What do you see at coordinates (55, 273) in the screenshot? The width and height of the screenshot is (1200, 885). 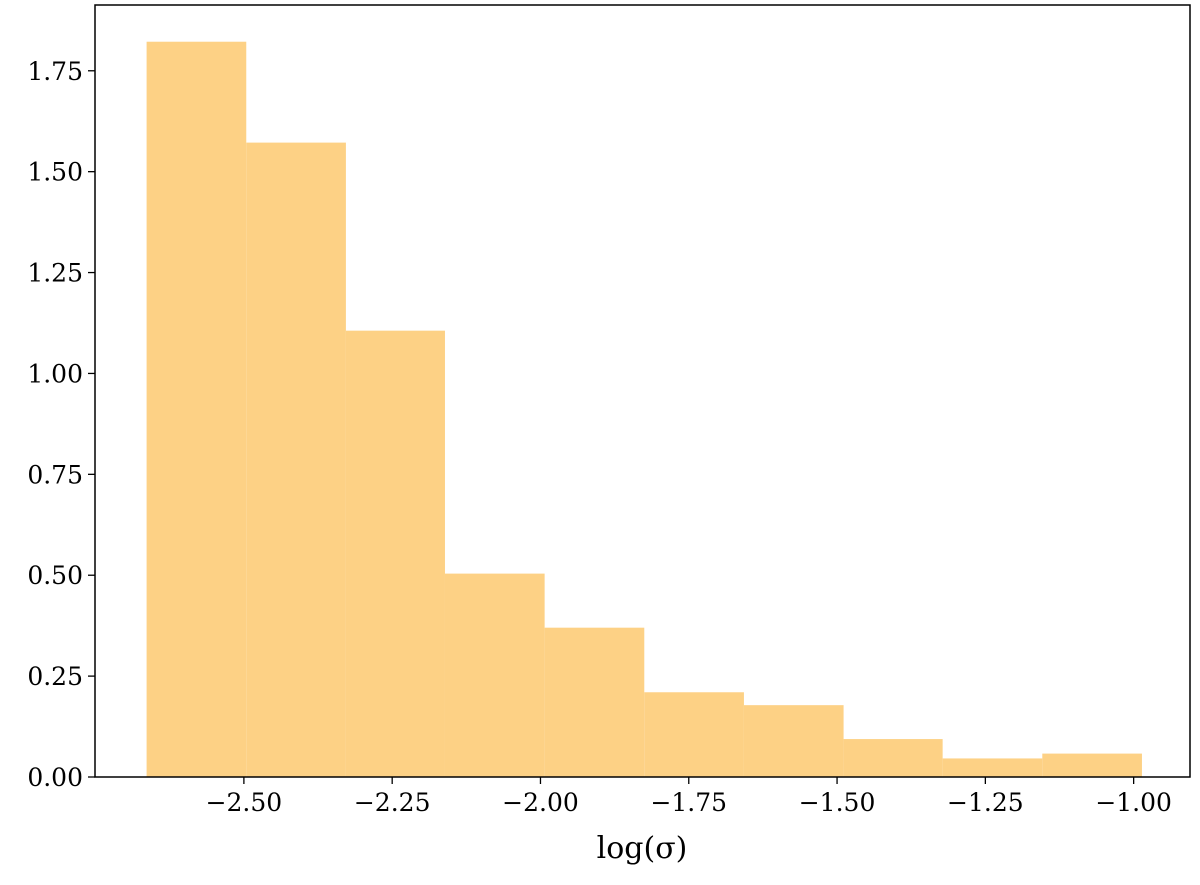 I see `y-tick-label: 1.25` at bounding box center [55, 273].